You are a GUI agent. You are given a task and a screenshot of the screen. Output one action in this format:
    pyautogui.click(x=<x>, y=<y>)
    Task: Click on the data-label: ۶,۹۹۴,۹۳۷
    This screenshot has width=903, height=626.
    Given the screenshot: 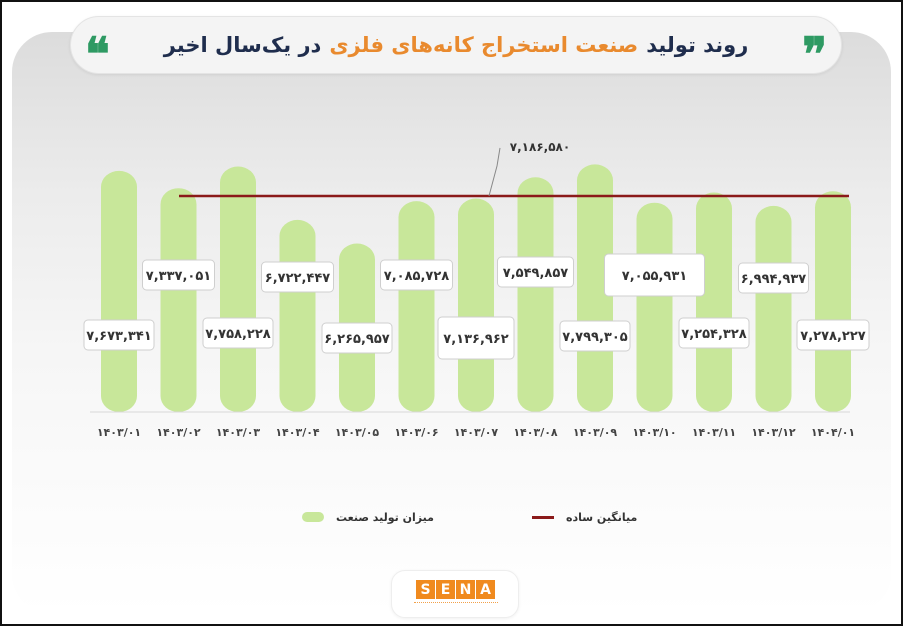 What is the action you would take?
    pyautogui.click(x=773, y=279)
    